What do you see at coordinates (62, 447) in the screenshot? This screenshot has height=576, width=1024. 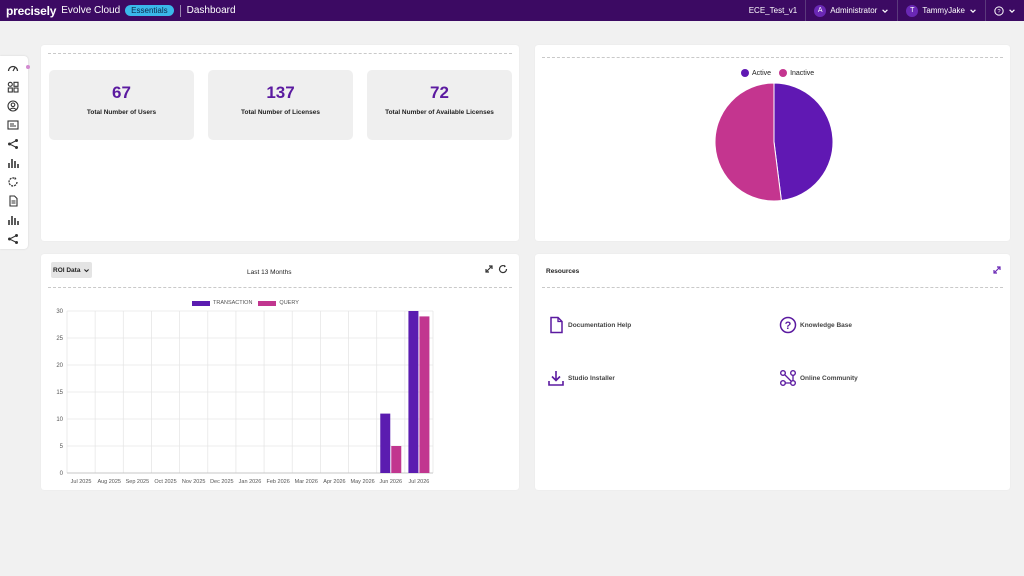 I see `y-tick-label: 5` at bounding box center [62, 447].